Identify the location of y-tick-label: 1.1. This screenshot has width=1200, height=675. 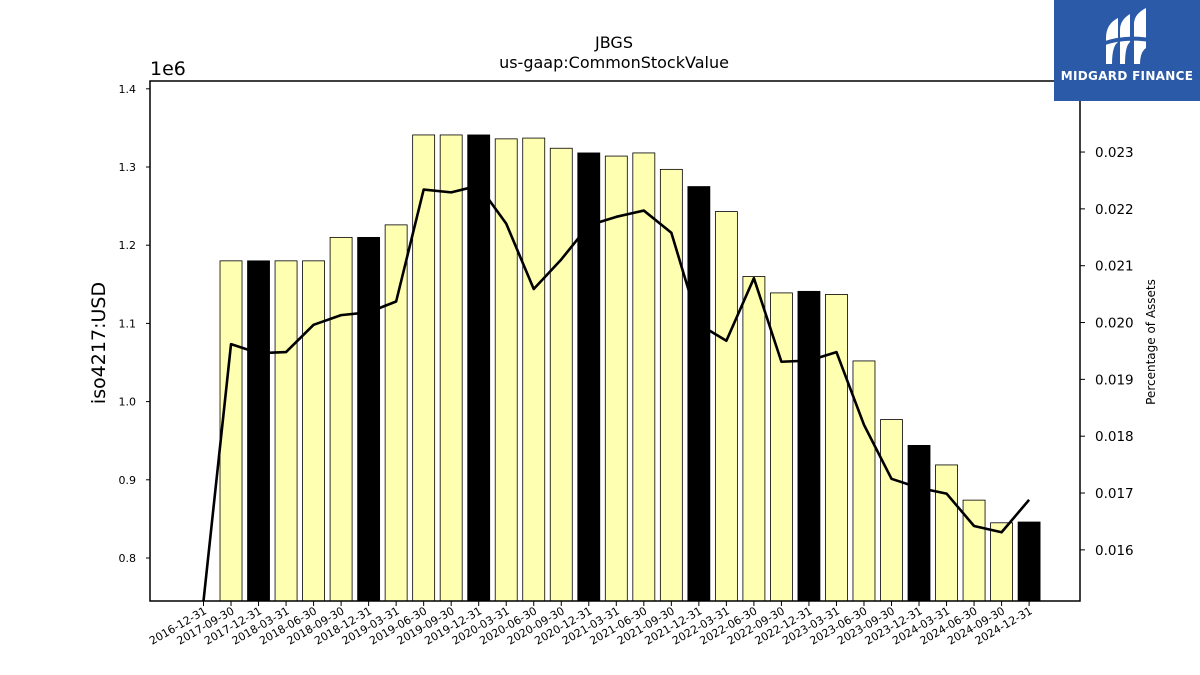
(128, 323).